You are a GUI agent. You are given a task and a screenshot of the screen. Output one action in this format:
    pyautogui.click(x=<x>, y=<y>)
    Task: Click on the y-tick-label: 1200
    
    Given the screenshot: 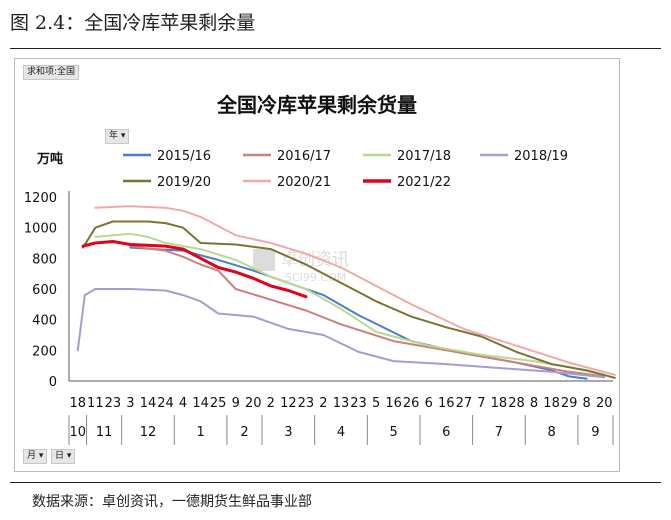 What is the action you would take?
    pyautogui.click(x=40, y=198)
    